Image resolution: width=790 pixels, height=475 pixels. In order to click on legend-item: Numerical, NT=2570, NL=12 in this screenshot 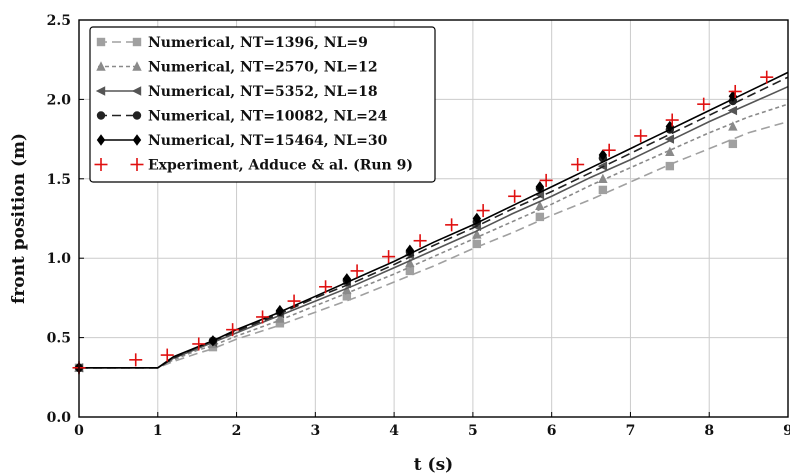, I will do `click(237, 68)`.